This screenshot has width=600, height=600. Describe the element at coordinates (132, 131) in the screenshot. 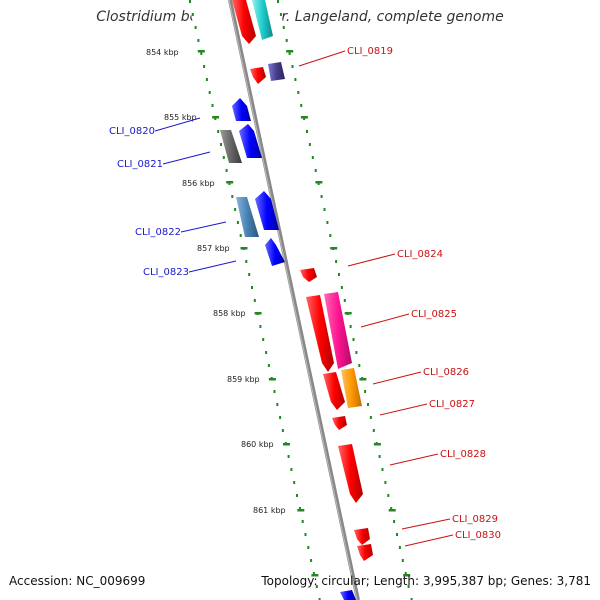

I see `gene-label-cli-0820: CLI_0820` at that location.